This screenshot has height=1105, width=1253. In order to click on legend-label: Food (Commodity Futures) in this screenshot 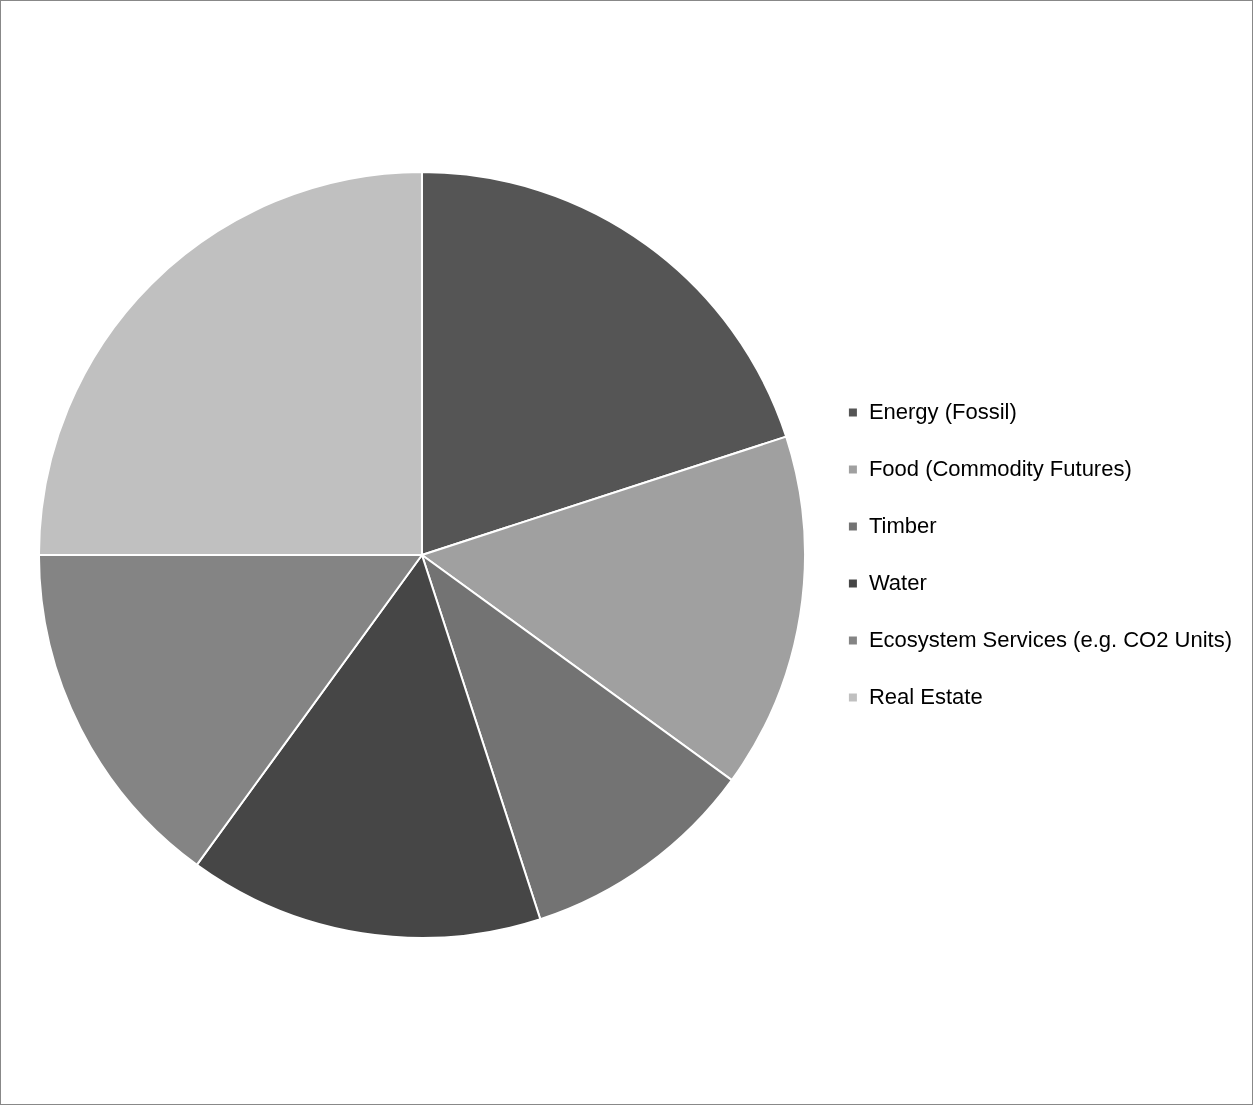, I will do `click(1000, 468)`.